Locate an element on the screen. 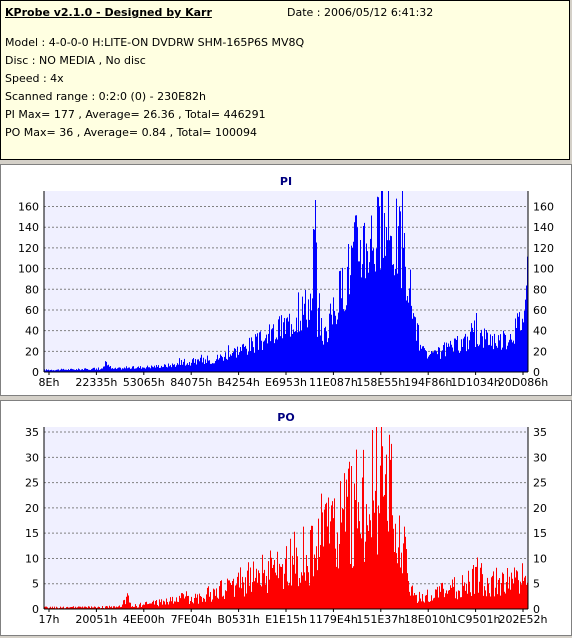 The height and width of the screenshot is (638, 572). x-tick-label: 202E52h is located at coordinates (523, 619).